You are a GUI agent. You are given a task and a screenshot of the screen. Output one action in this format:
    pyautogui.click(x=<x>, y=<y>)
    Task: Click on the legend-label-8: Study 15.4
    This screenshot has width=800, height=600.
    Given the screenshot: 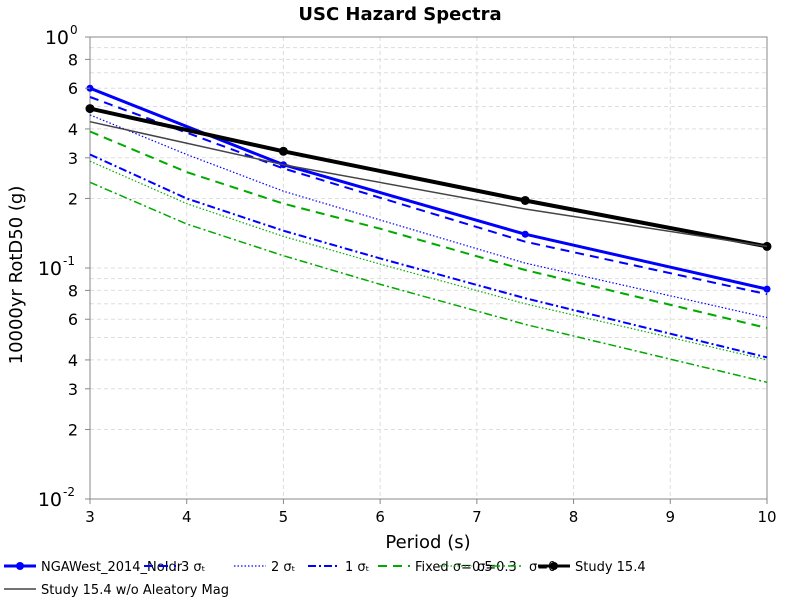 What is the action you would take?
    pyautogui.click(x=610, y=567)
    